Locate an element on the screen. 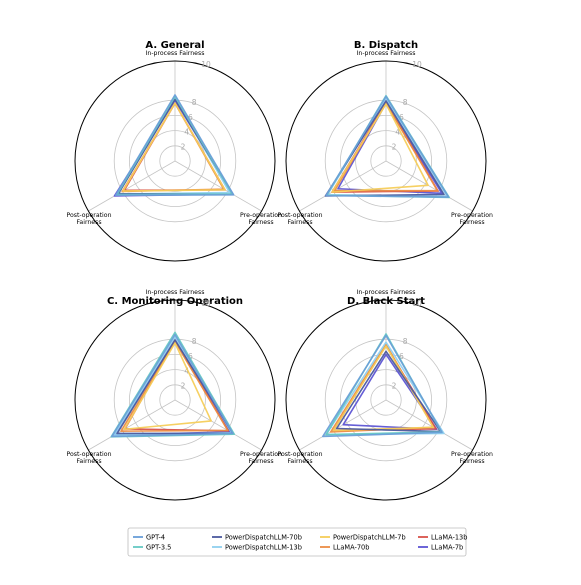  legend-item: PowerDispatchLLM-70b is located at coordinates (257, 537).